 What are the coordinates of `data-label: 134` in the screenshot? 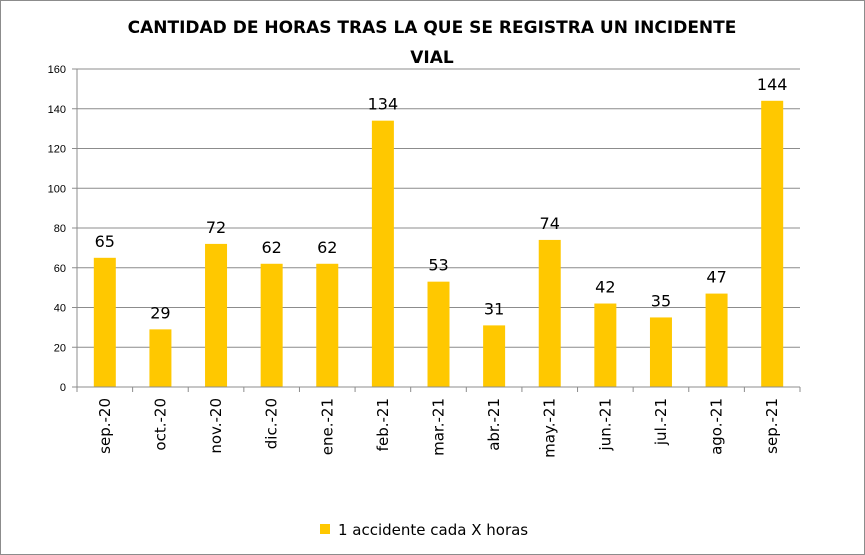 It's located at (383, 104).